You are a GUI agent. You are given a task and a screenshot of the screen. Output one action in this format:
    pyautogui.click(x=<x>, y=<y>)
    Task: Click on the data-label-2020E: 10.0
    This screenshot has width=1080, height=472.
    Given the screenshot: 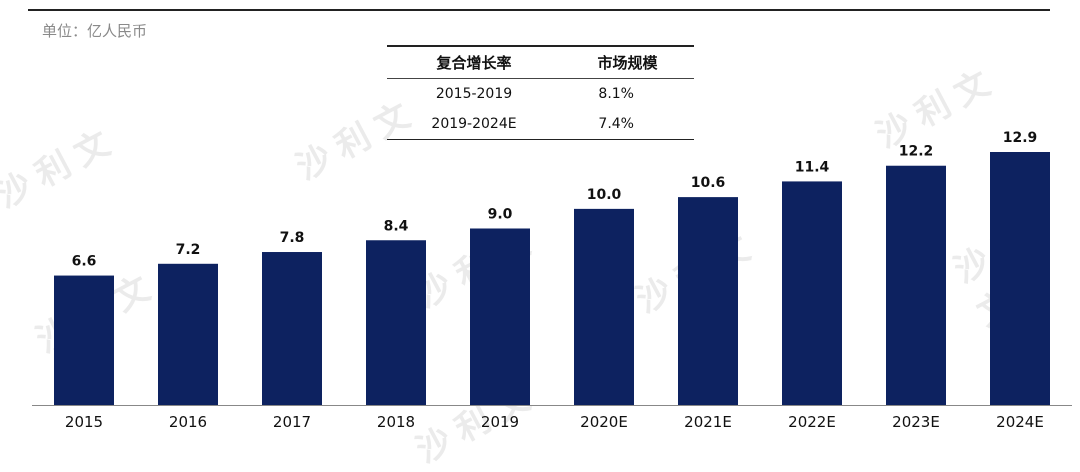 What is the action you would take?
    pyautogui.click(x=604, y=195)
    